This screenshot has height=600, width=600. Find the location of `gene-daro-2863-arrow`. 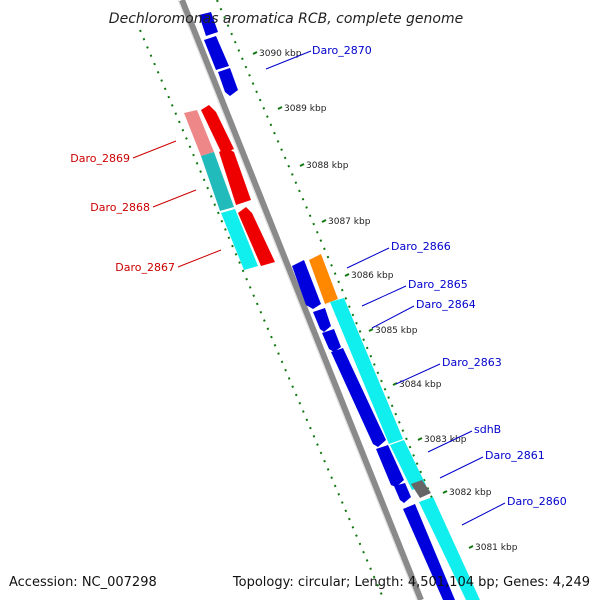

gene-daro-2863-arrow is located at coordinates (358, 397).